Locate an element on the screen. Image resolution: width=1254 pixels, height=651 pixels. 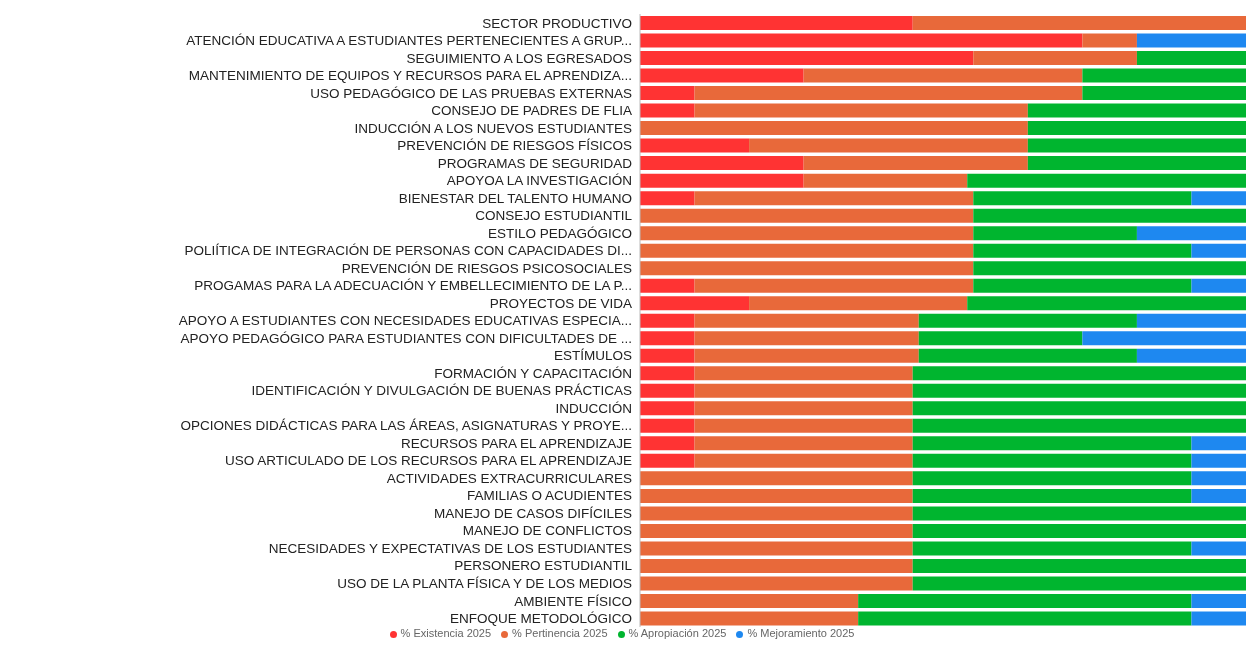
legend-label: % Existencia 2025 is located at coordinates (446, 633).